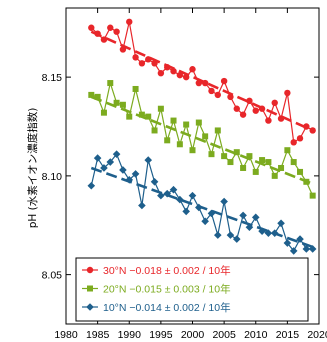  Describe the element at coordinates (52, 78) in the screenshot. I see `y-tick-label: 8.15` at that location.